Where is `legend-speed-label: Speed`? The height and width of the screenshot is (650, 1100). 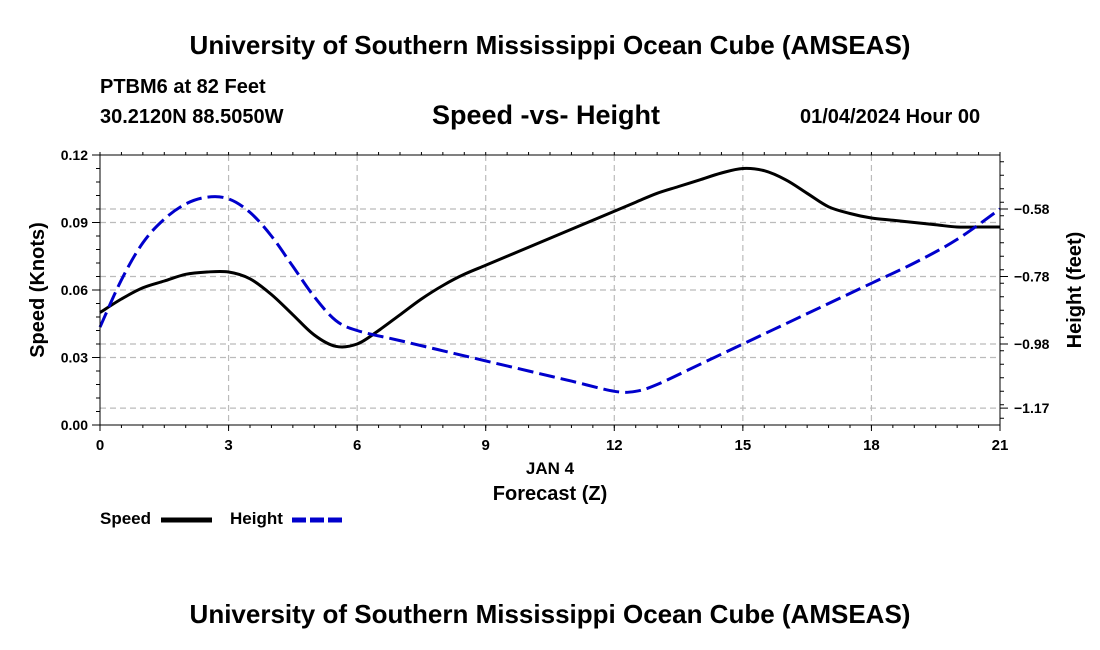 legend-speed-label: Speed is located at coordinates (126, 518).